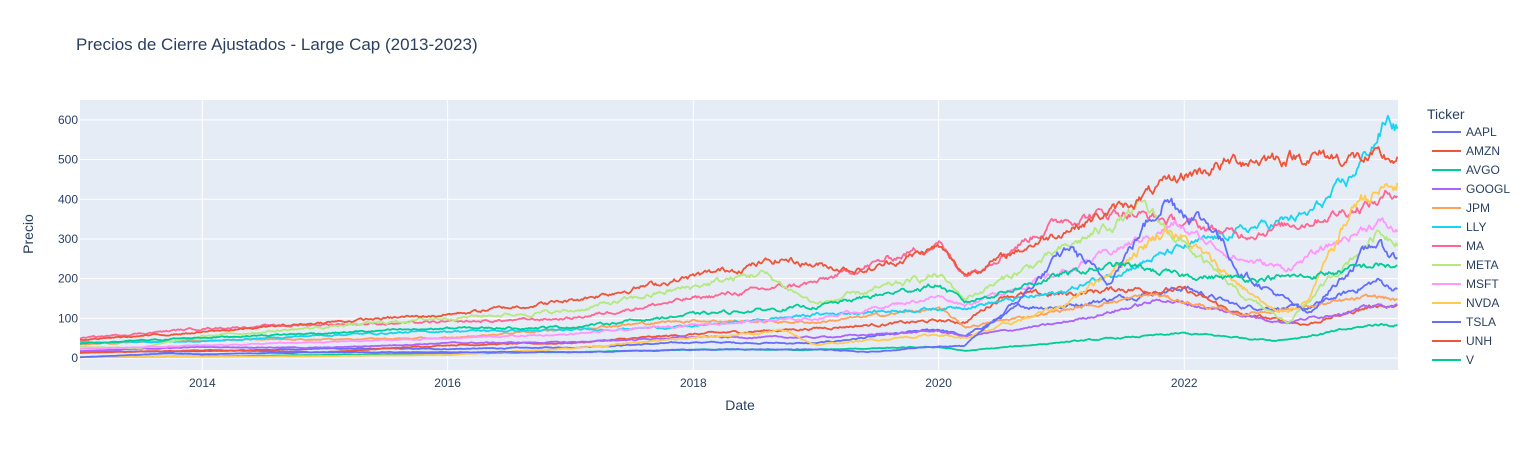 The image size is (1527, 450). I want to click on y-tick-label: 100, so click(68, 318).